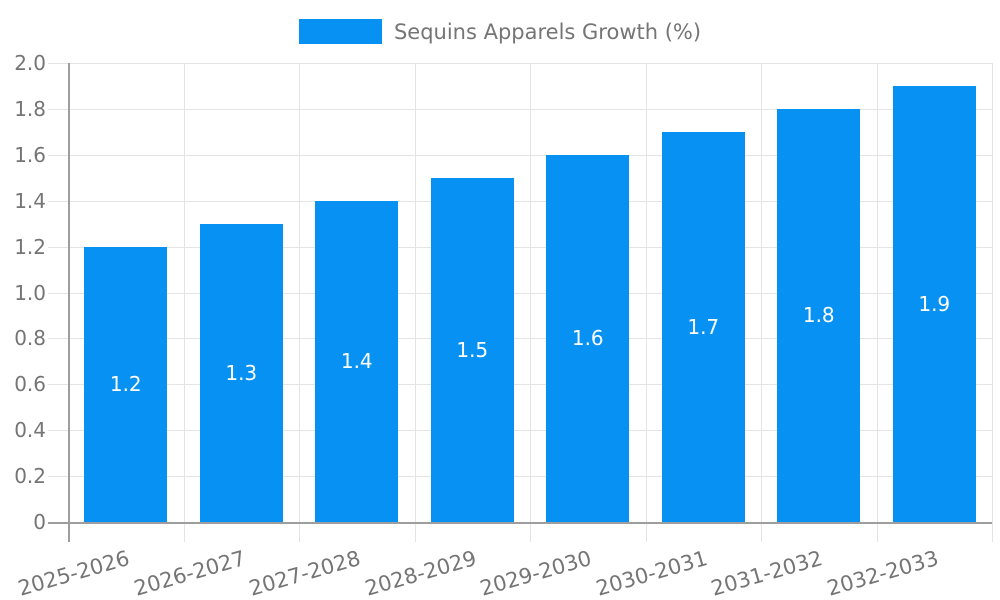 This screenshot has width=1000, height=600. What do you see at coordinates (30, 200) in the screenshot?
I see `y-tick-label: 1.4` at bounding box center [30, 200].